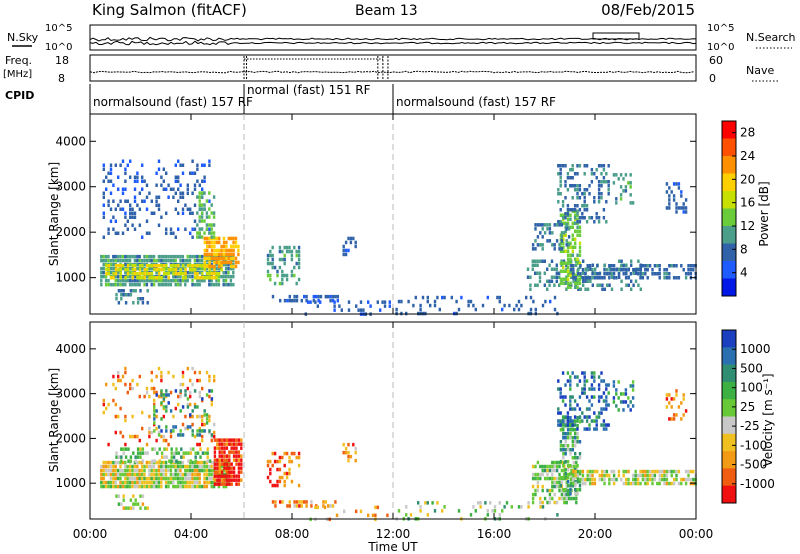 Image resolution: width=800 pixels, height=554 pixels. What do you see at coordinates (750, 426) in the screenshot?
I see `velocity-colorbar-tick-label: -25` at bounding box center [750, 426].